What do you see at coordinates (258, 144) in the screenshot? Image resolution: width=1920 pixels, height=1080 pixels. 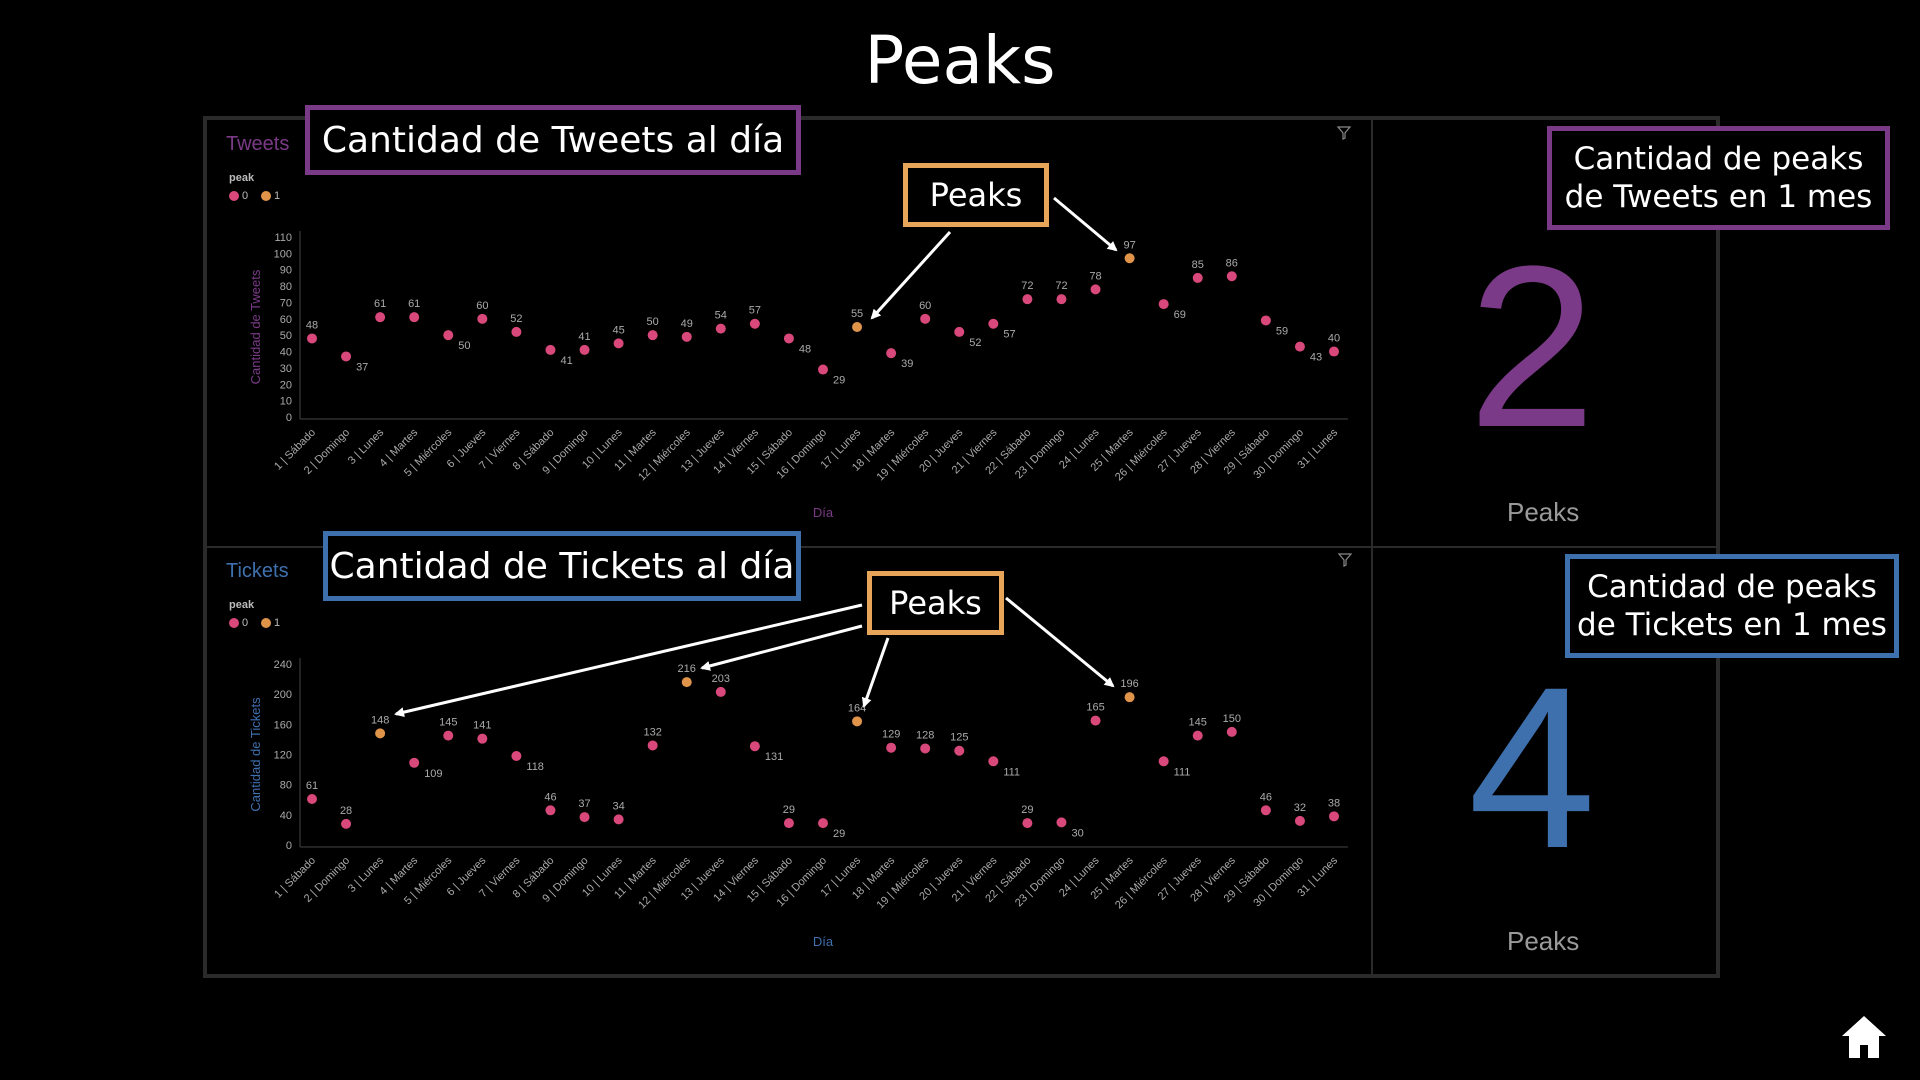 I see `tweets-chart-title: Tweets` at bounding box center [258, 144].